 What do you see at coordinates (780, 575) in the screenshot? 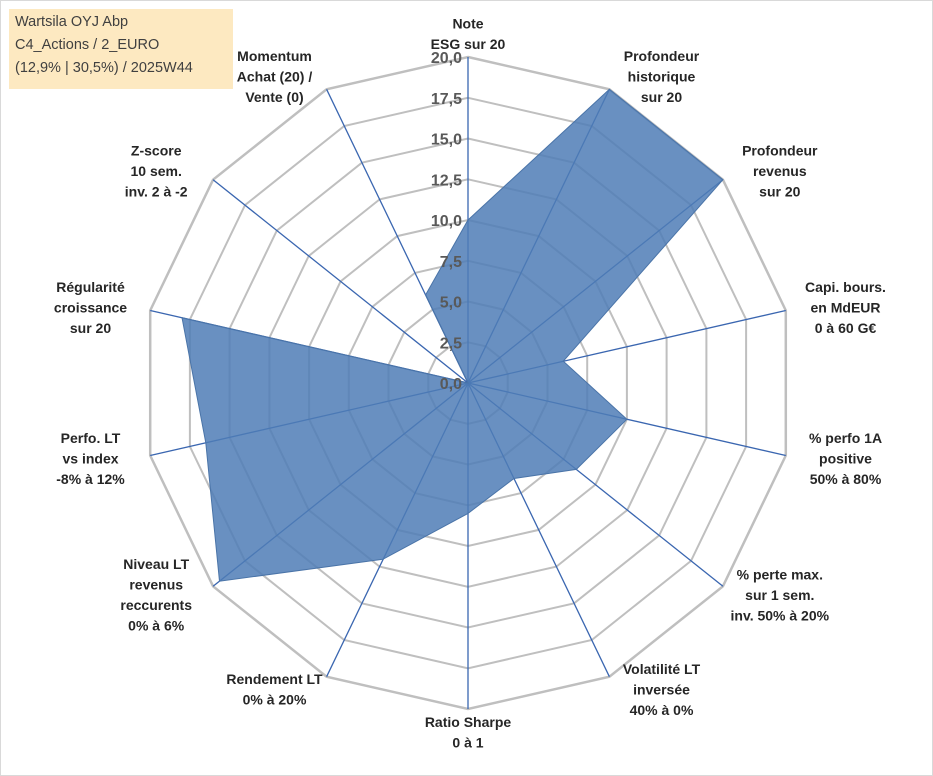
I see `axis-label-6-line-1: % perte max.` at bounding box center [780, 575].